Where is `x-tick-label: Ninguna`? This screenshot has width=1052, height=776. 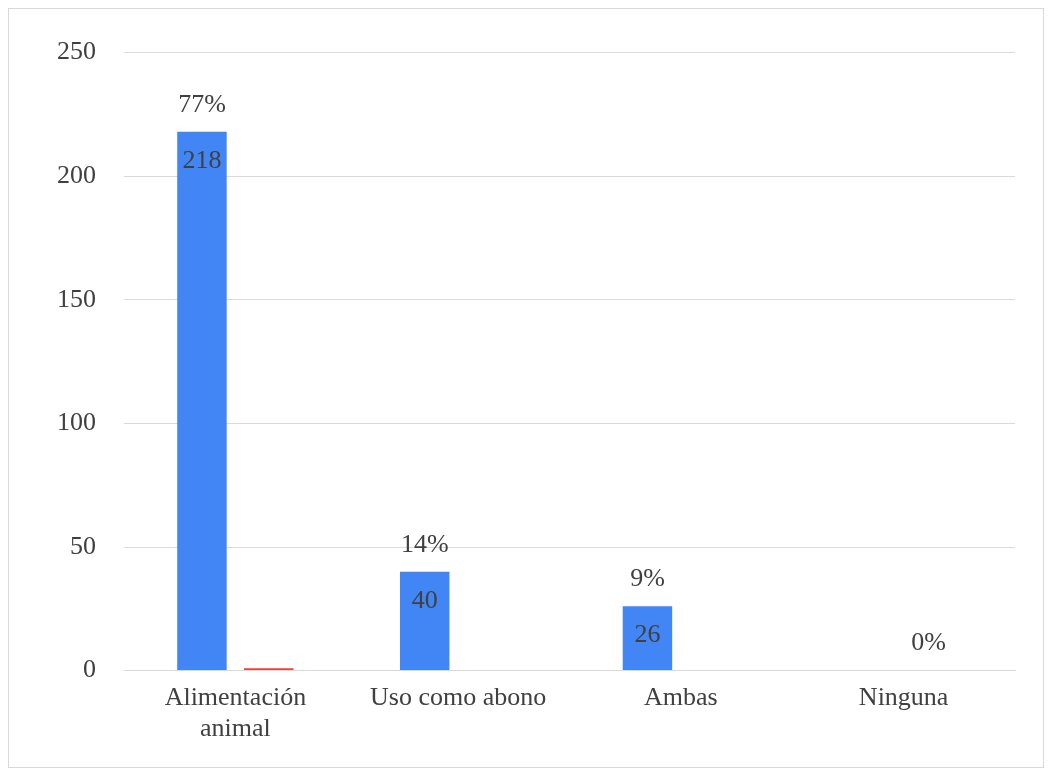
x-tick-label: Ninguna is located at coordinates (903, 697).